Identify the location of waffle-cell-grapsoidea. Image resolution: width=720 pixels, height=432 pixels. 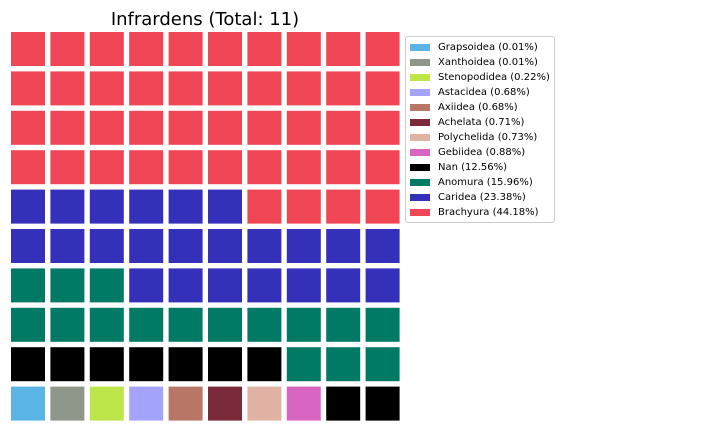
(28, 403).